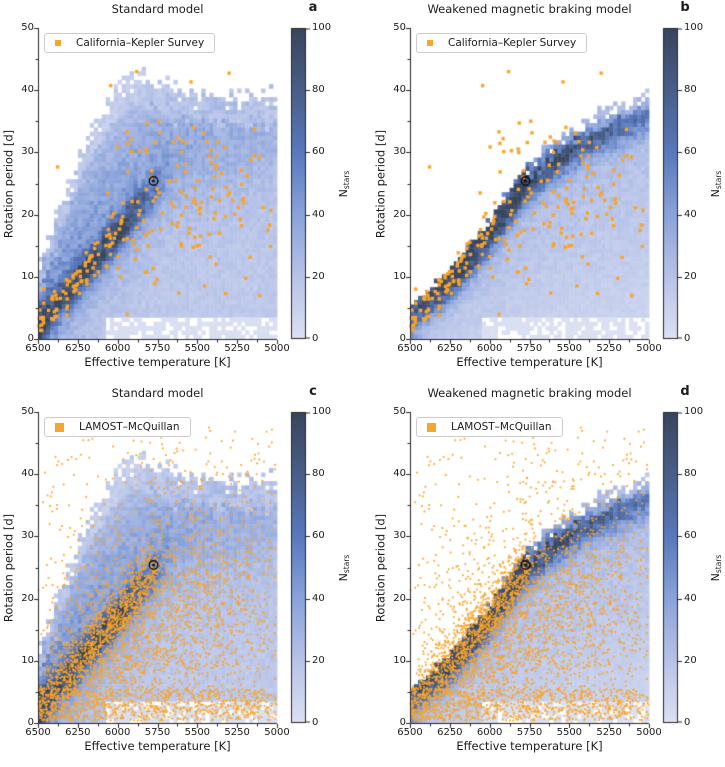  Describe the element at coordinates (313, 391) in the screenshot. I see `panel-letter: c` at that location.